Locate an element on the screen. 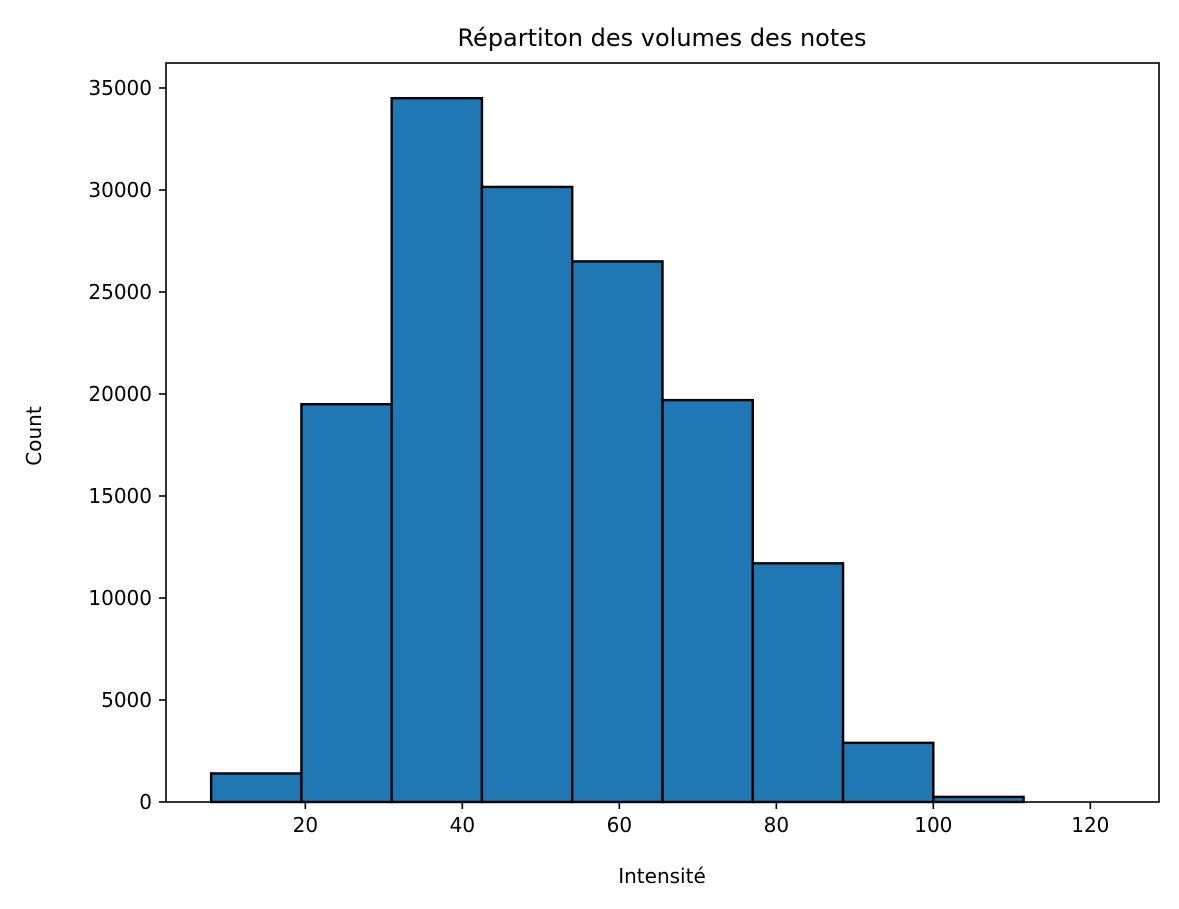  y-tick-label: 35000 is located at coordinates (120, 88).